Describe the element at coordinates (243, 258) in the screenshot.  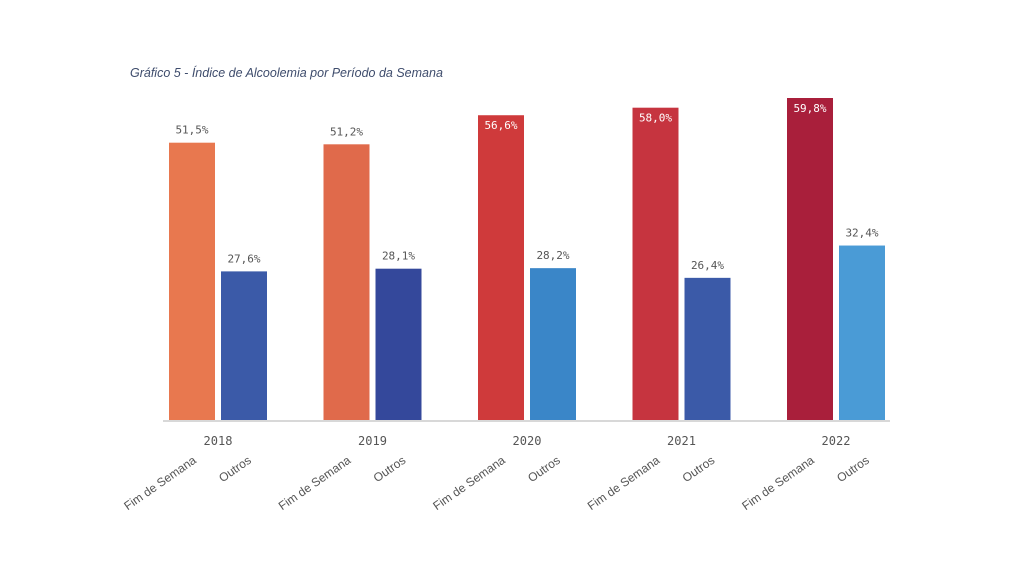
I see `value-label: 27,6%` at that location.